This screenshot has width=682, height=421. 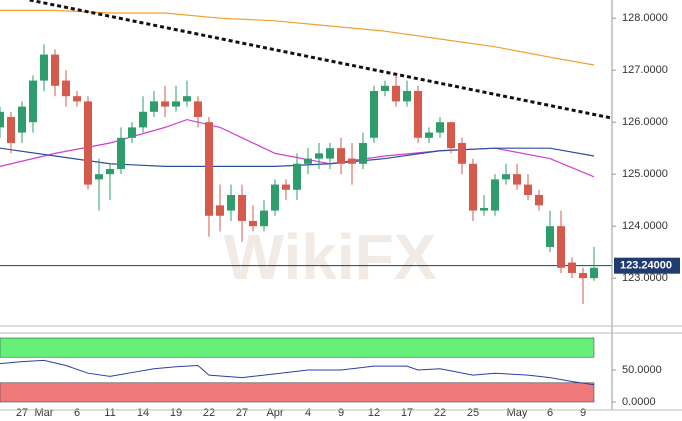 What do you see at coordinates (645, 174) in the screenshot?
I see `y-tick-label: 125.0000` at bounding box center [645, 174].